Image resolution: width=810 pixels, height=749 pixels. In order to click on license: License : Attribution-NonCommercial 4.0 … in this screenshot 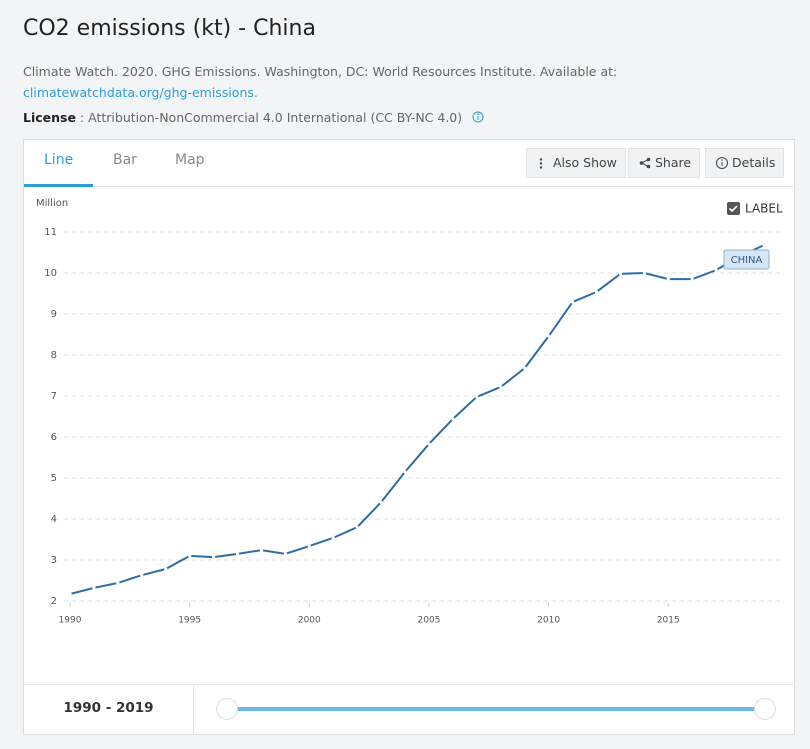, I will do `click(403, 117)`.